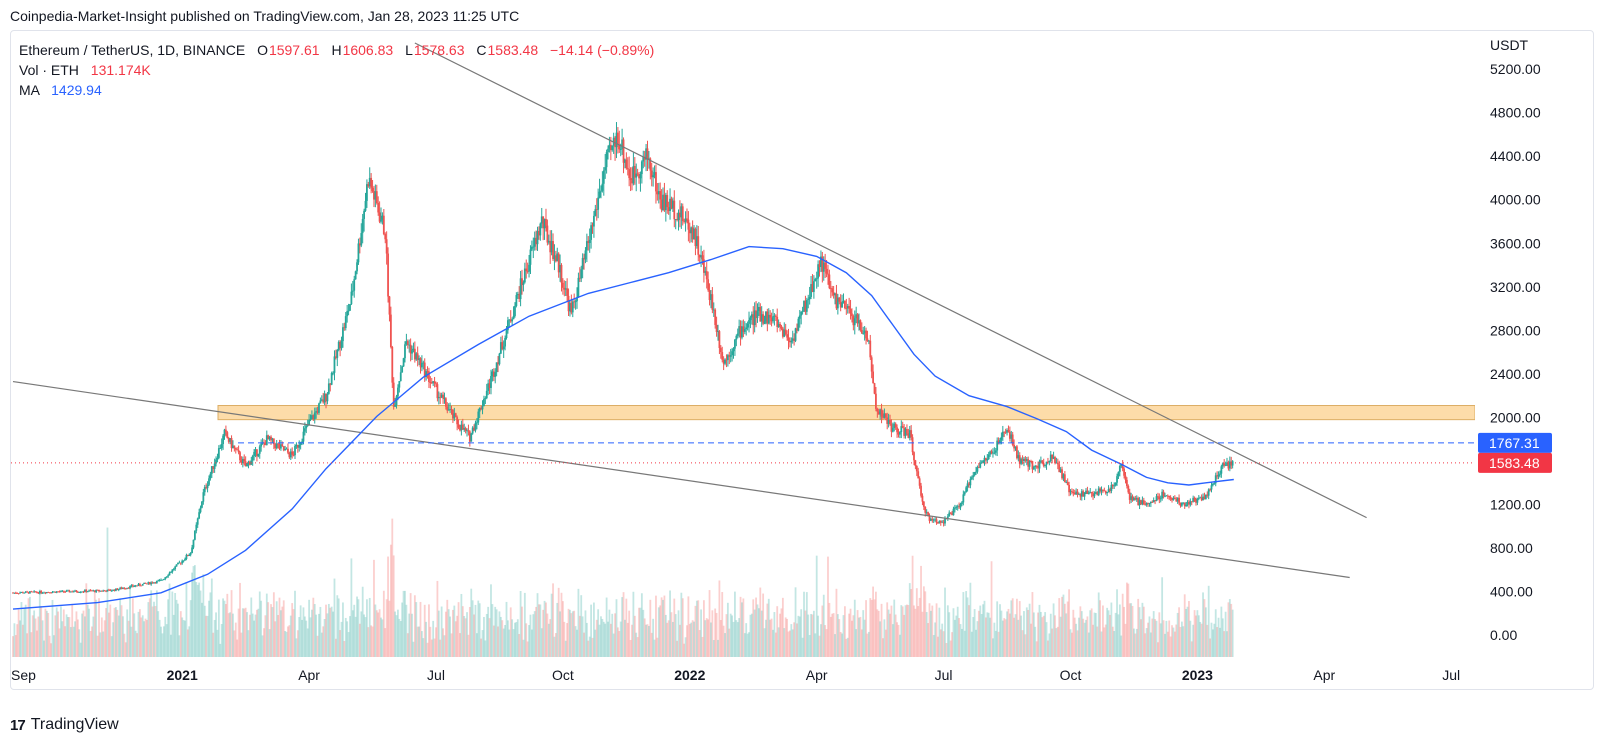  What do you see at coordinates (336, 90) in the screenshot?
I see `legend-ma-row: MA 1429.94` at bounding box center [336, 90].